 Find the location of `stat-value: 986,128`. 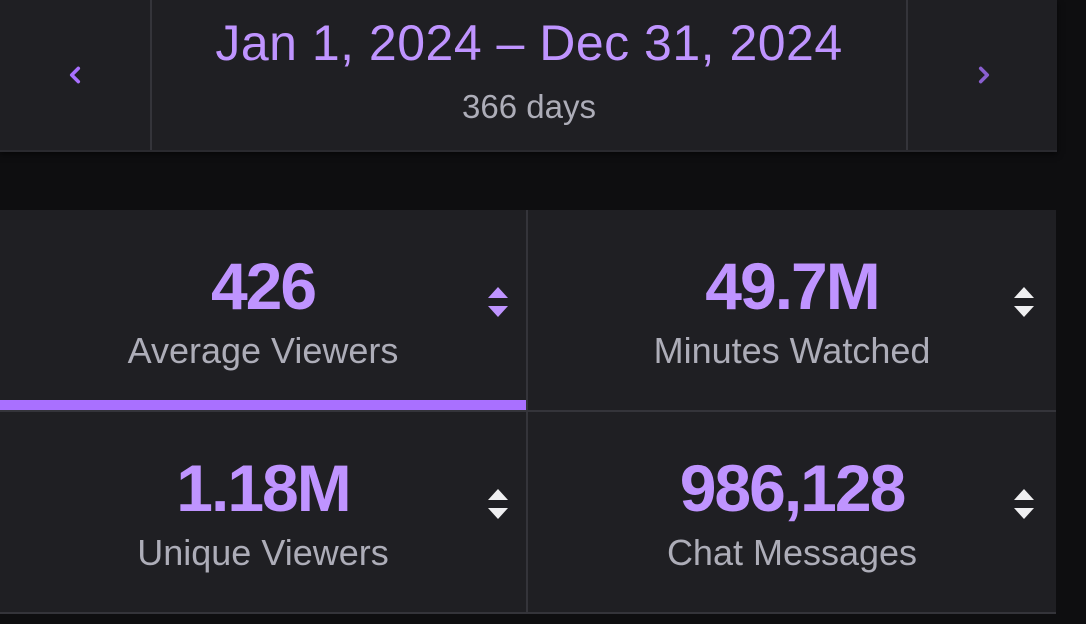

stat-value: 986,128 is located at coordinates (793, 488).